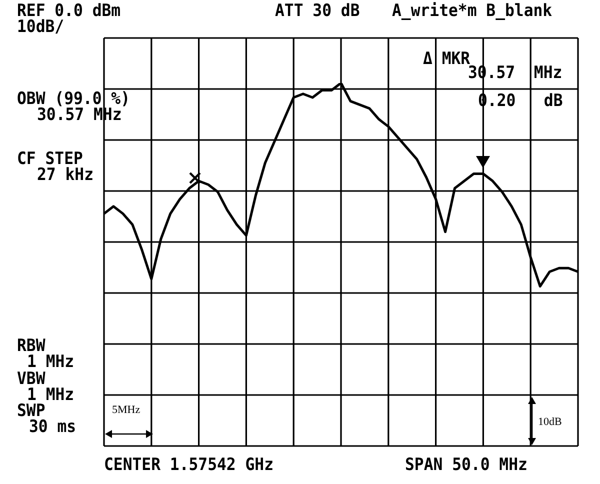 Image resolution: width=600 pixels, height=484 pixels. I want to click on text: A_write*m B_blank, so click(472, 11).